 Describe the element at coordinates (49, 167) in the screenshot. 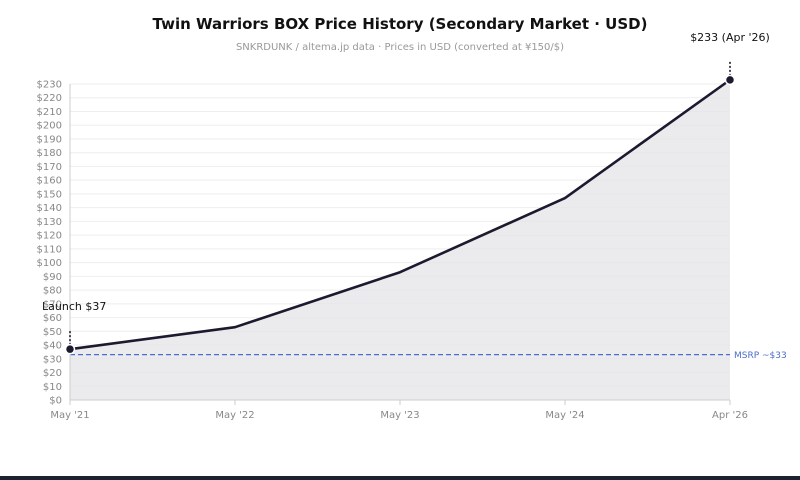

I see `y-tick-label: $170` at that location.